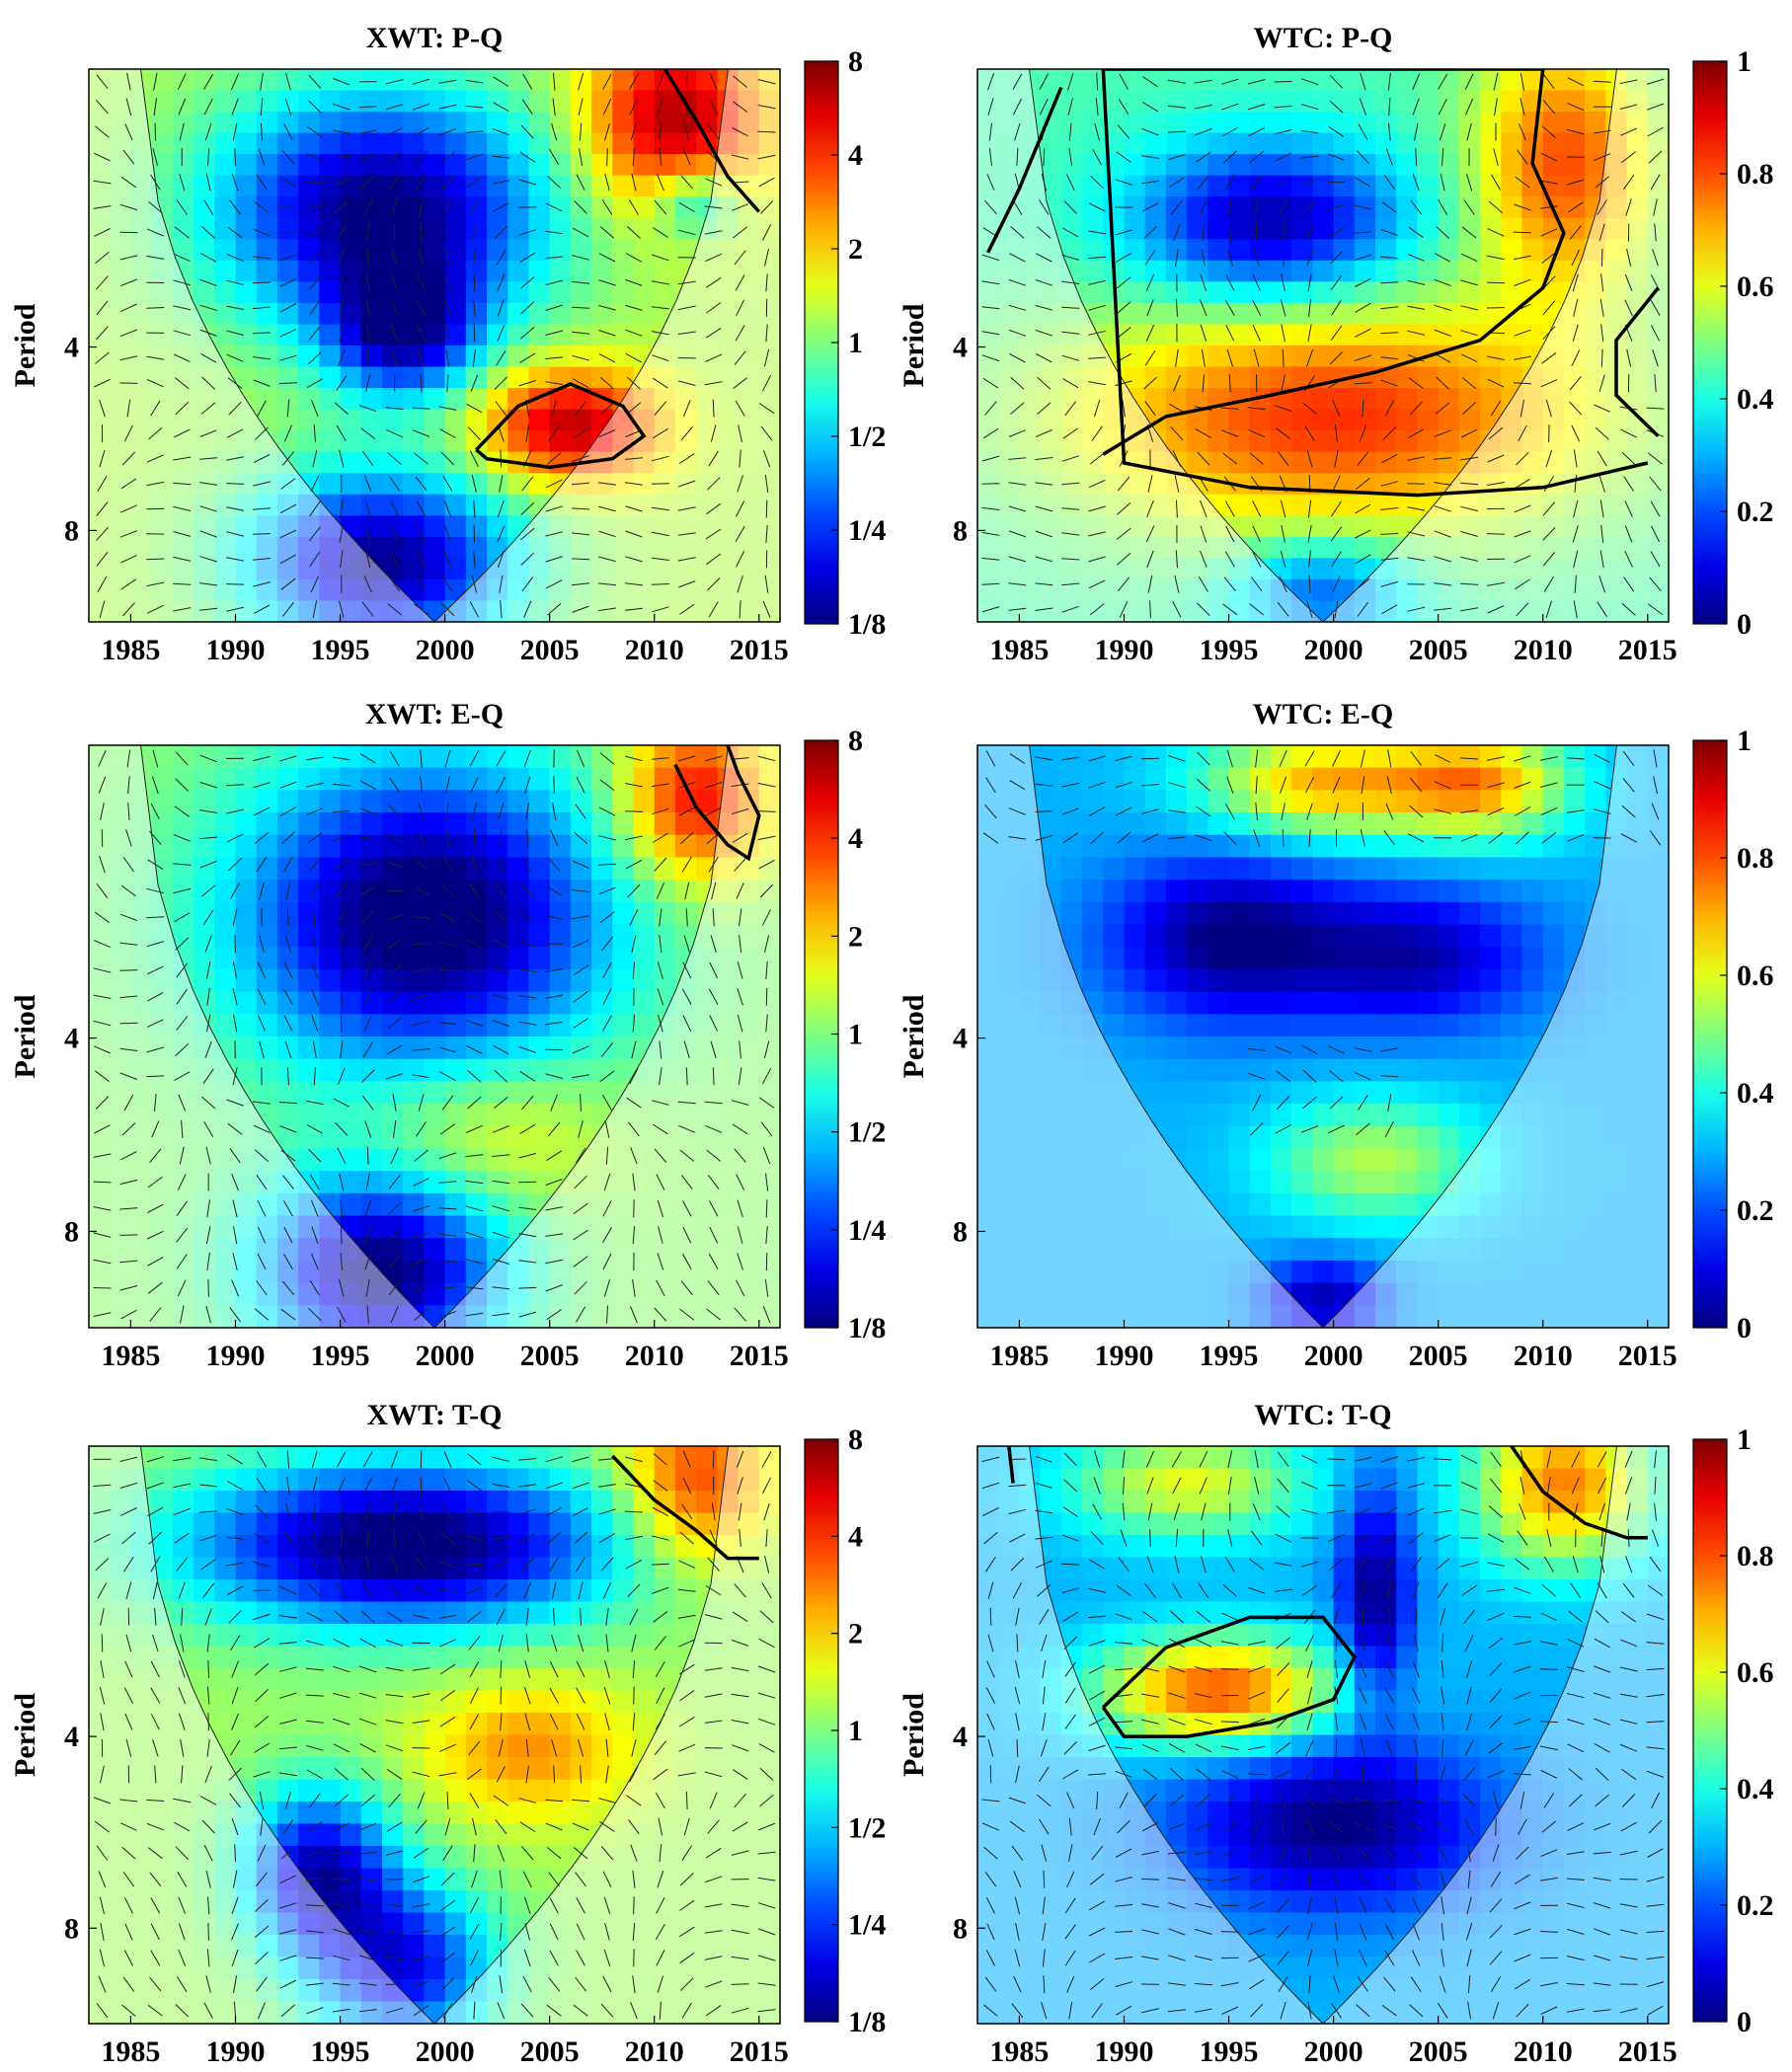 This screenshot has height=2072, width=1792. Describe the element at coordinates (235, 1356) in the screenshot. I see `x-tick-label: 1990` at that location.